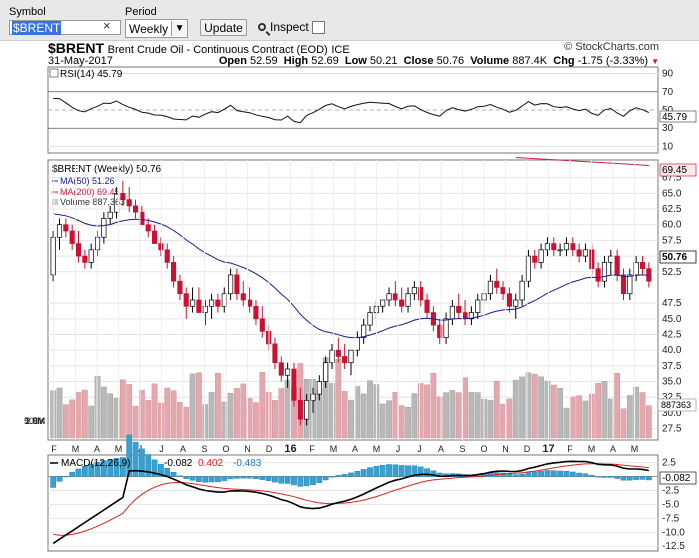 The height and width of the screenshot is (558, 699). I want to click on clear-icon: ×, so click(107, 25).